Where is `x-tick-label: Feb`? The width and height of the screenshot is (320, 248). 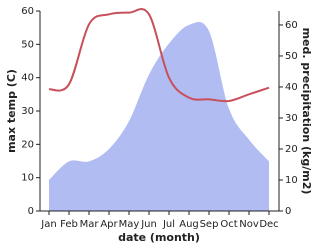
x-tick-label: Feb is located at coordinates (69, 224).